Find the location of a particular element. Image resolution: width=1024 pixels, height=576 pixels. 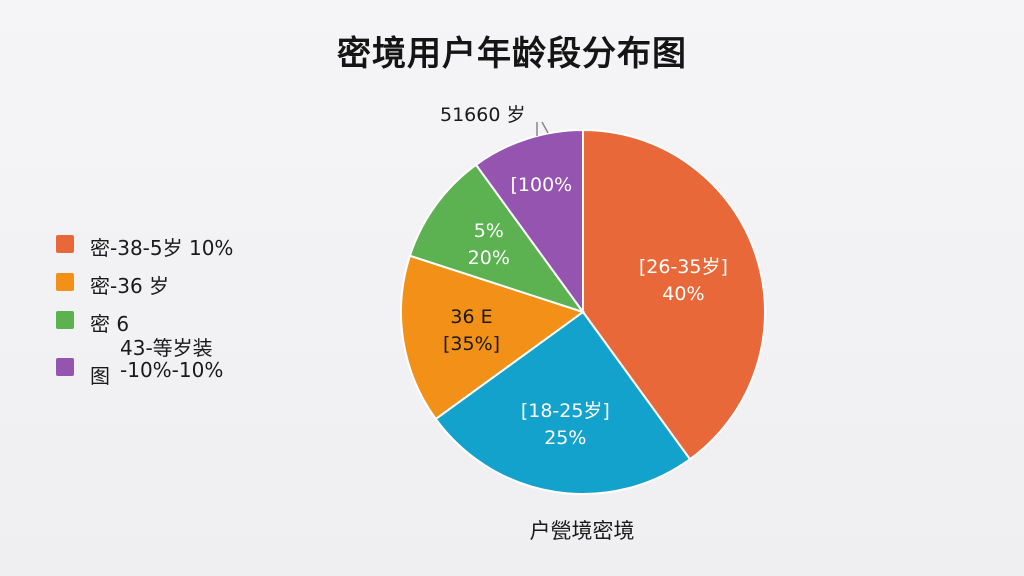

slice-percent-label: 20% is located at coordinates (489, 258).